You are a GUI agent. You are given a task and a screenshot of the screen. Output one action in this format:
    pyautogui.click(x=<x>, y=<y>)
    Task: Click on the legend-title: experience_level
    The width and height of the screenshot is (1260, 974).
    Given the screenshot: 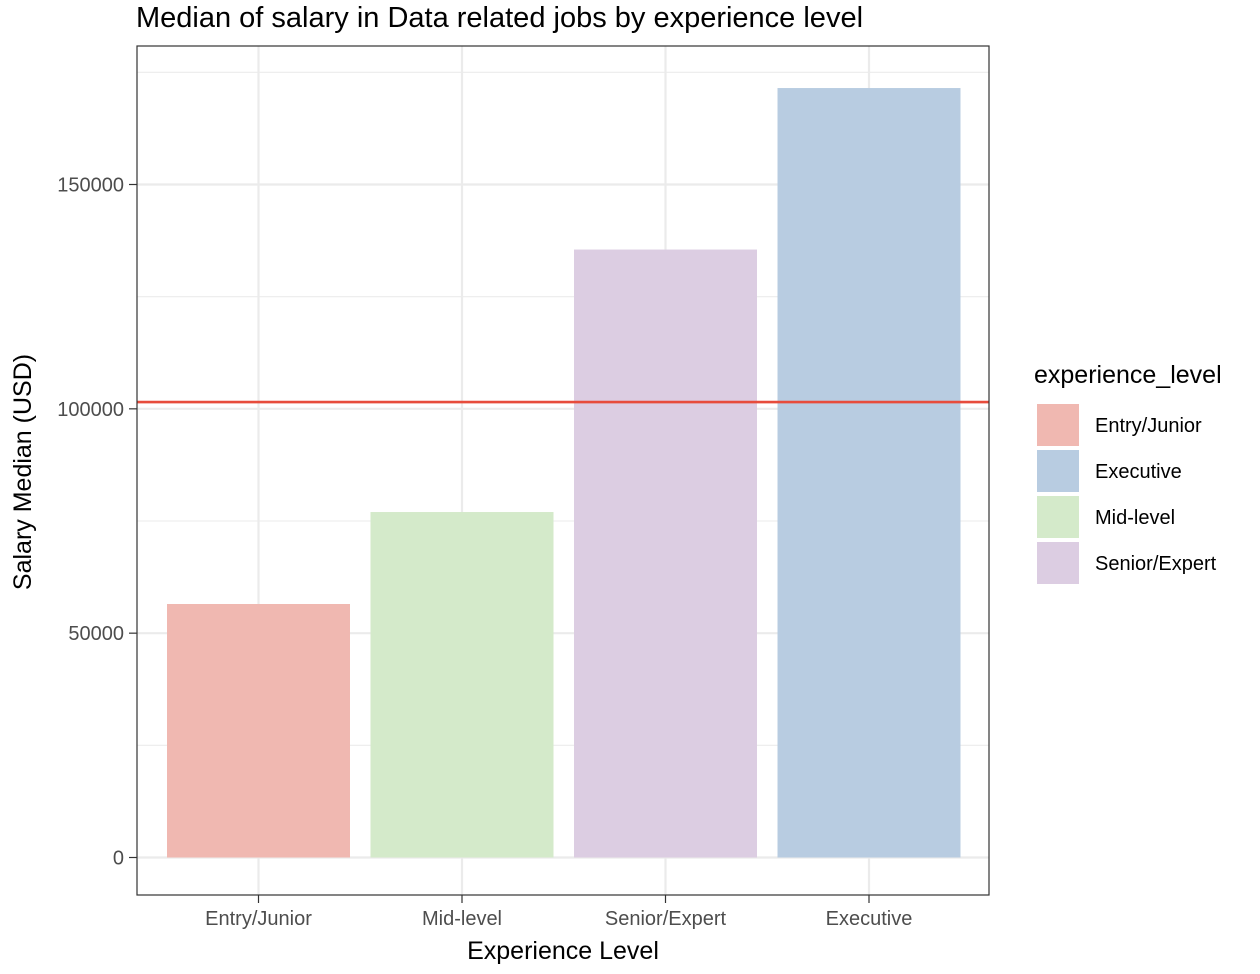 What is the action you would take?
    pyautogui.click(x=1128, y=375)
    